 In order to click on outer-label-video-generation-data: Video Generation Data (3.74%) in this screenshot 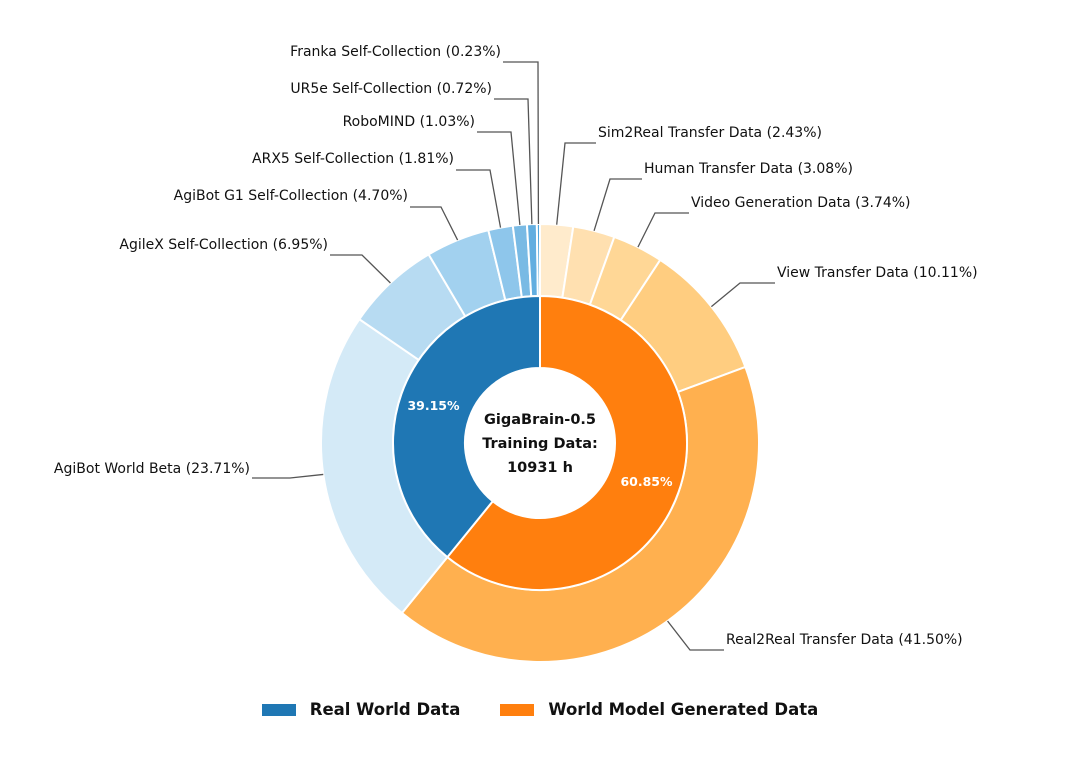, I will do `click(801, 203)`.